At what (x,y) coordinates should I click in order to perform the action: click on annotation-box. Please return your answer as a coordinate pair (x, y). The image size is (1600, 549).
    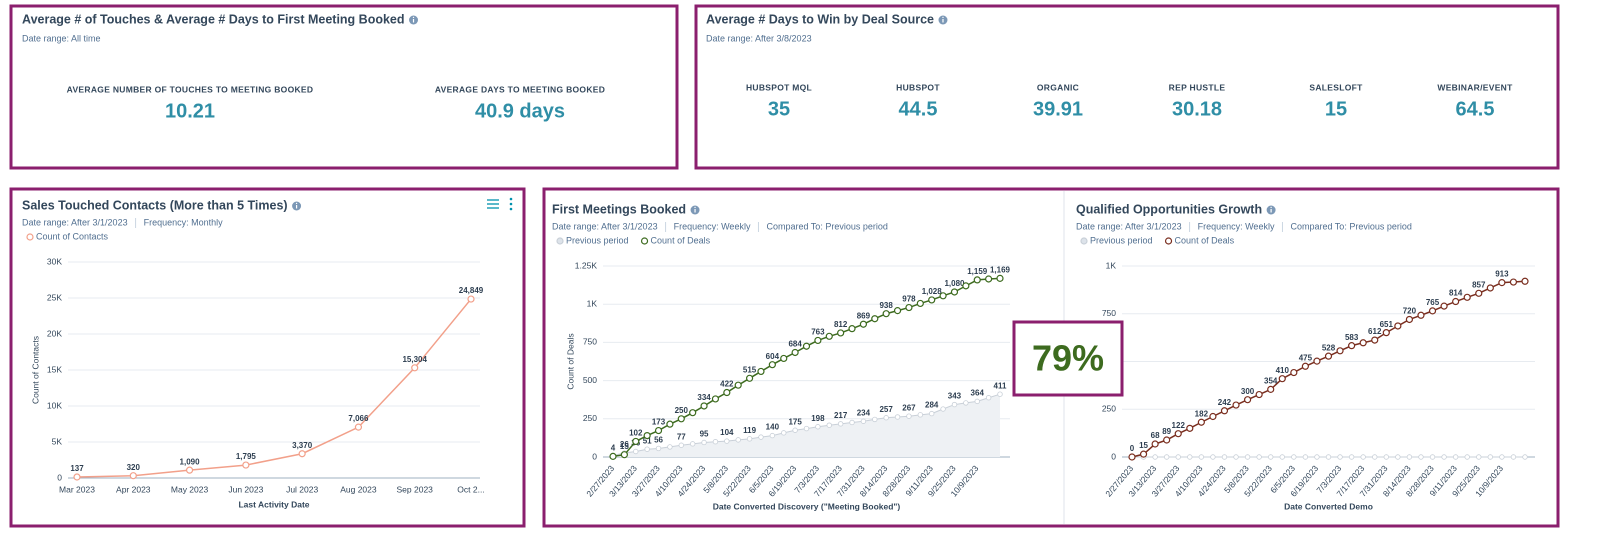
    Looking at the image, I should click on (1068, 358).